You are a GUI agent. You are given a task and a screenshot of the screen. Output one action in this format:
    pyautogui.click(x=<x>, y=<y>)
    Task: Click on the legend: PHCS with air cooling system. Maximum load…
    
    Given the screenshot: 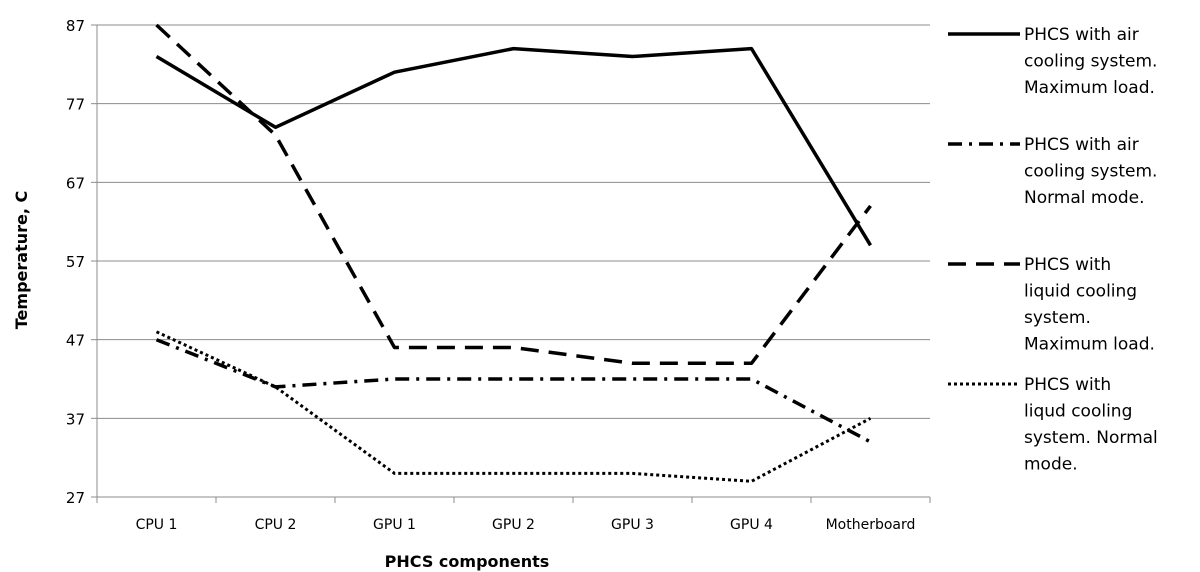 What is the action you would take?
    pyautogui.click(x=1053, y=250)
    